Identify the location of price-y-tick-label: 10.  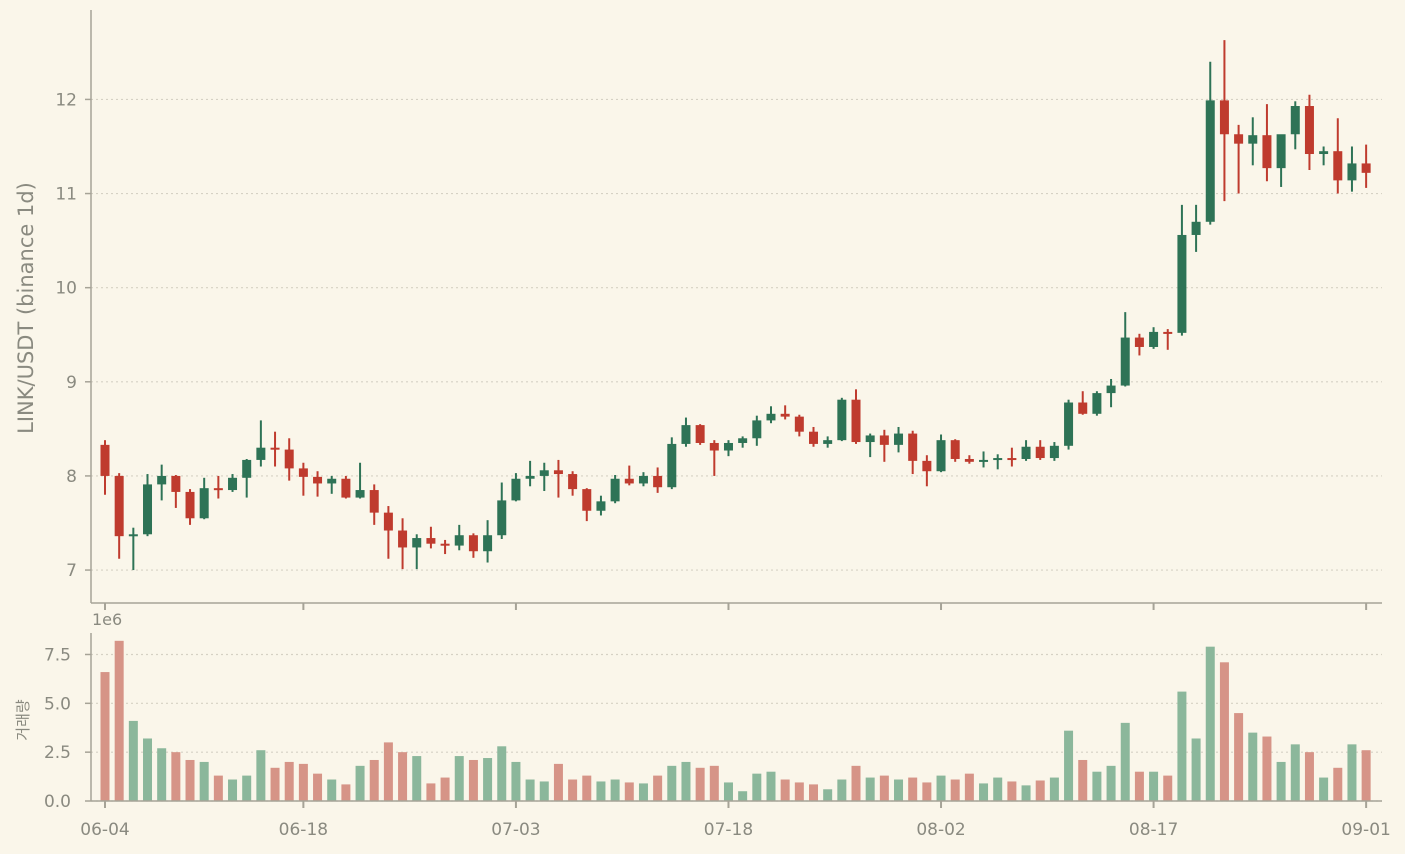
(66, 289).